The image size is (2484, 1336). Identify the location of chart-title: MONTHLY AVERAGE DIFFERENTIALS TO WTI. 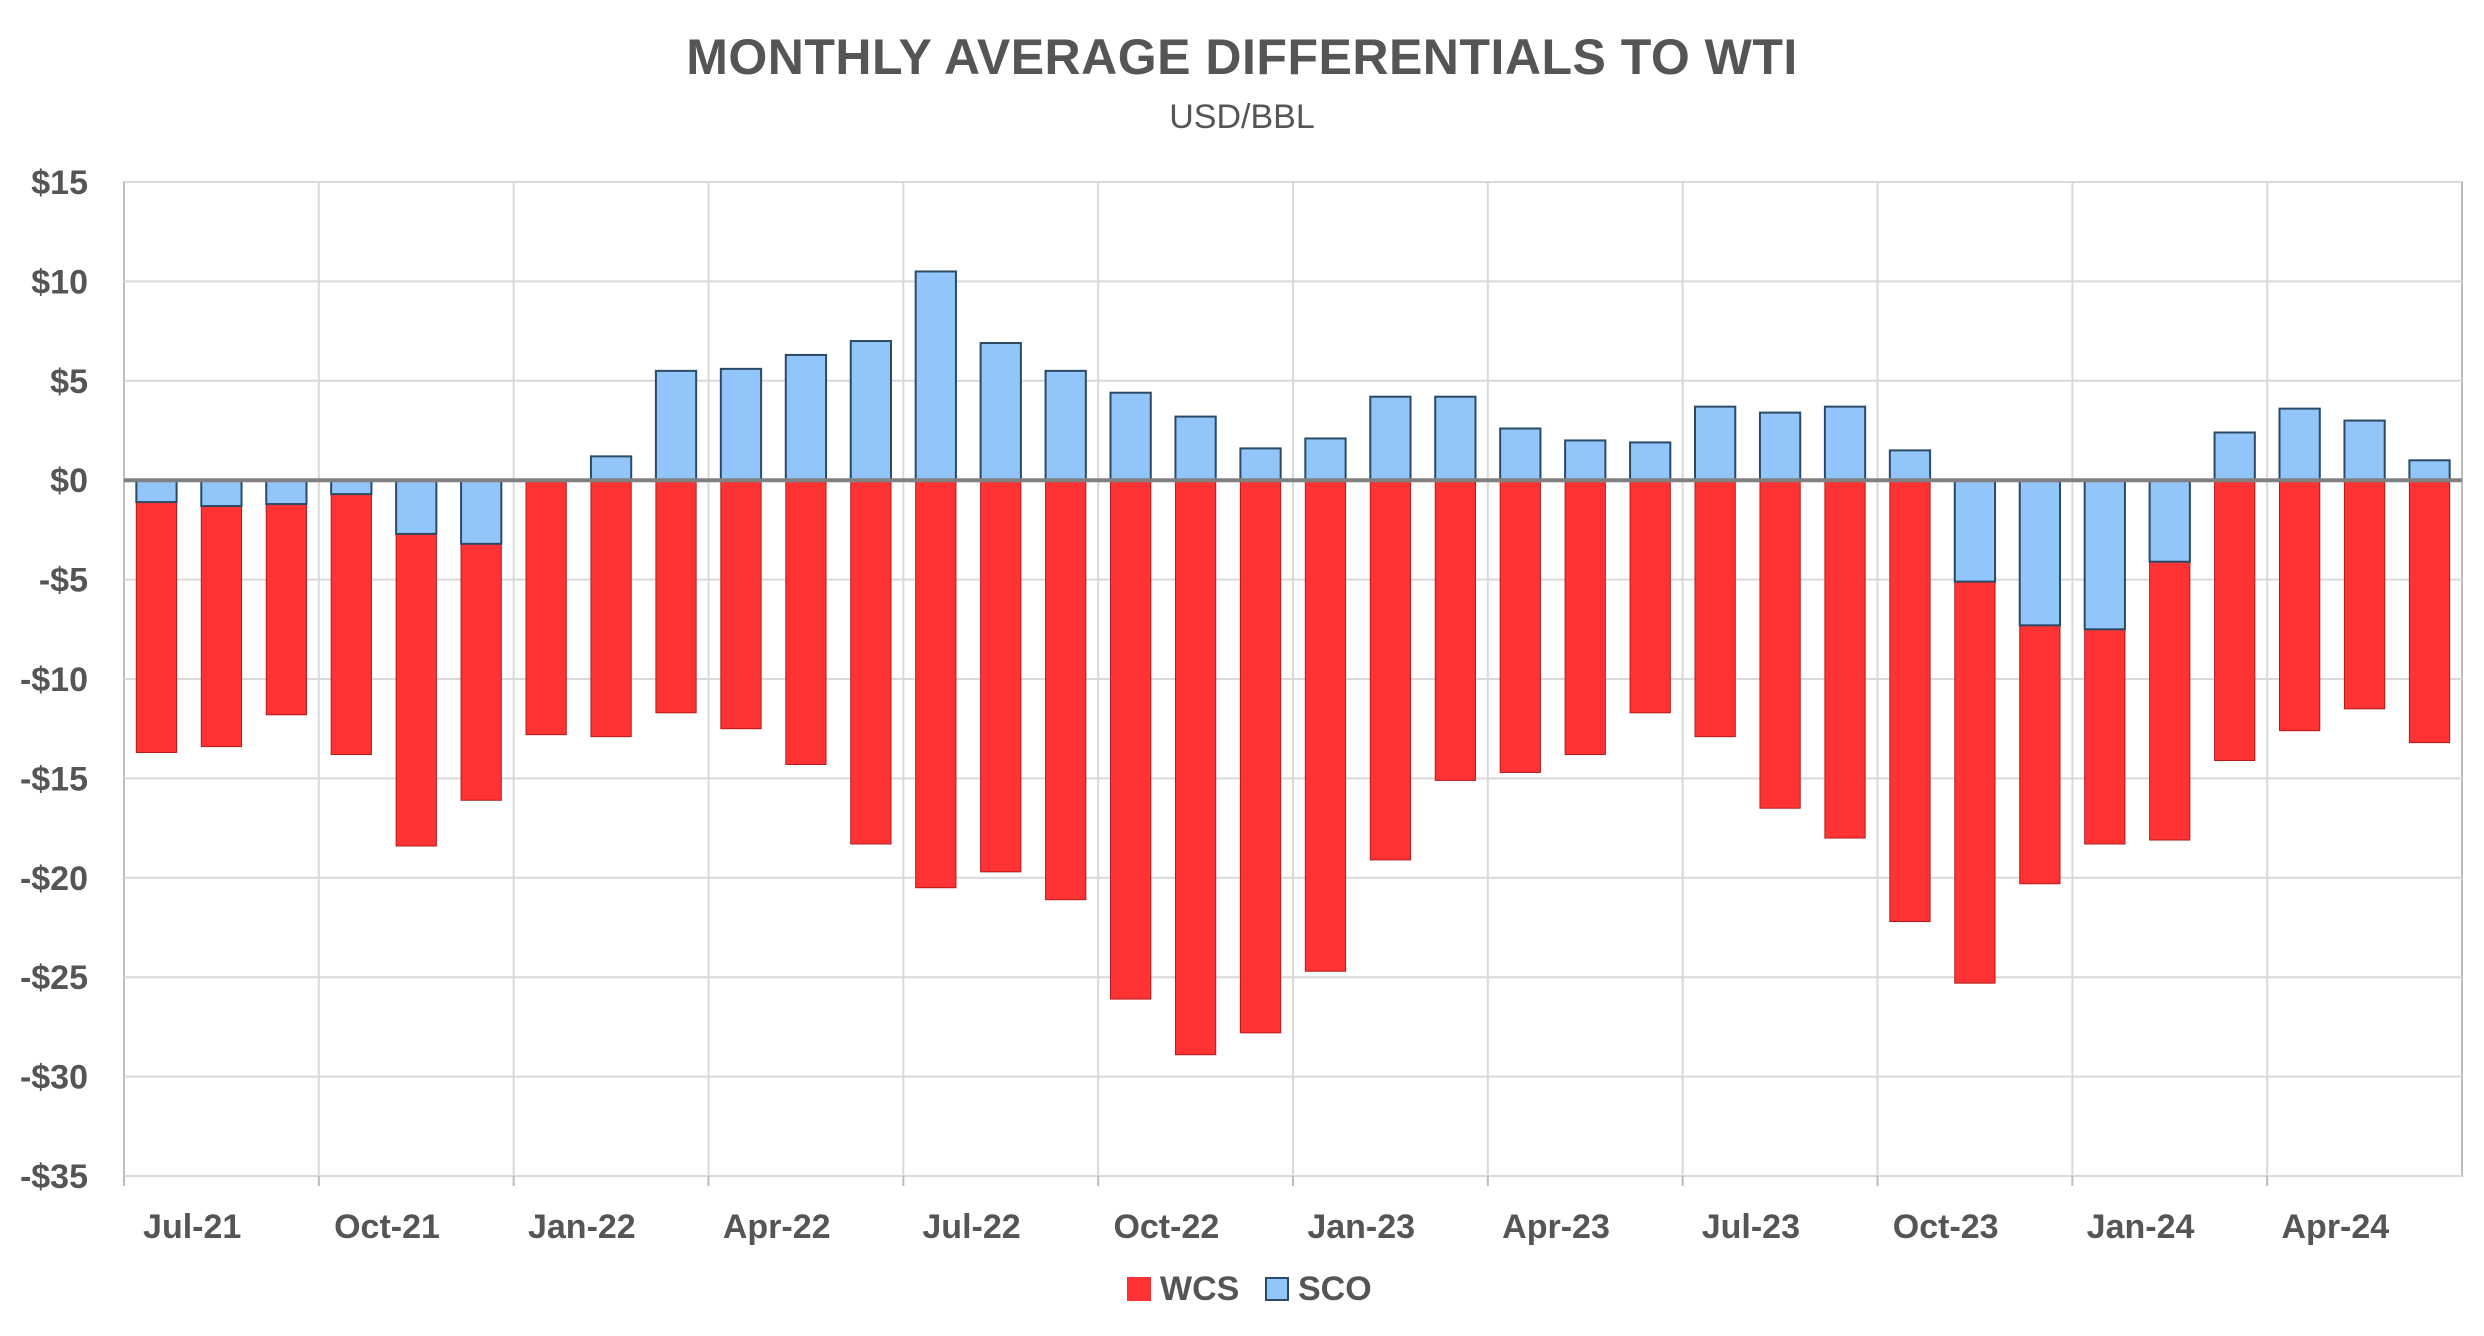
(1242, 57).